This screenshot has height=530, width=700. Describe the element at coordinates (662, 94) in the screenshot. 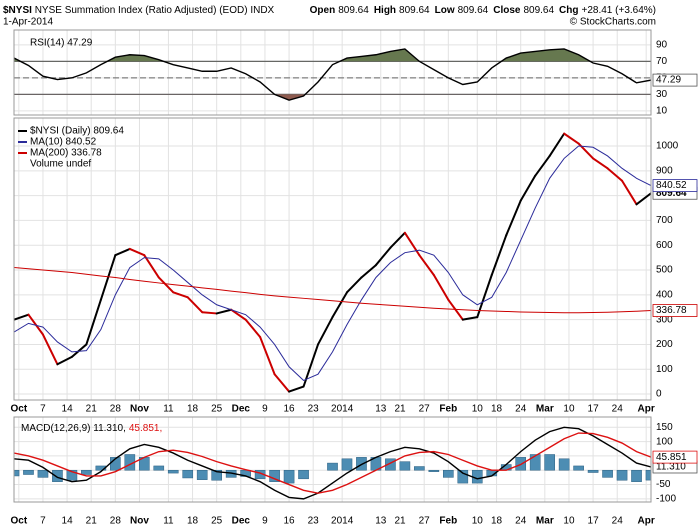

I see `y-tick-label: 30` at that location.